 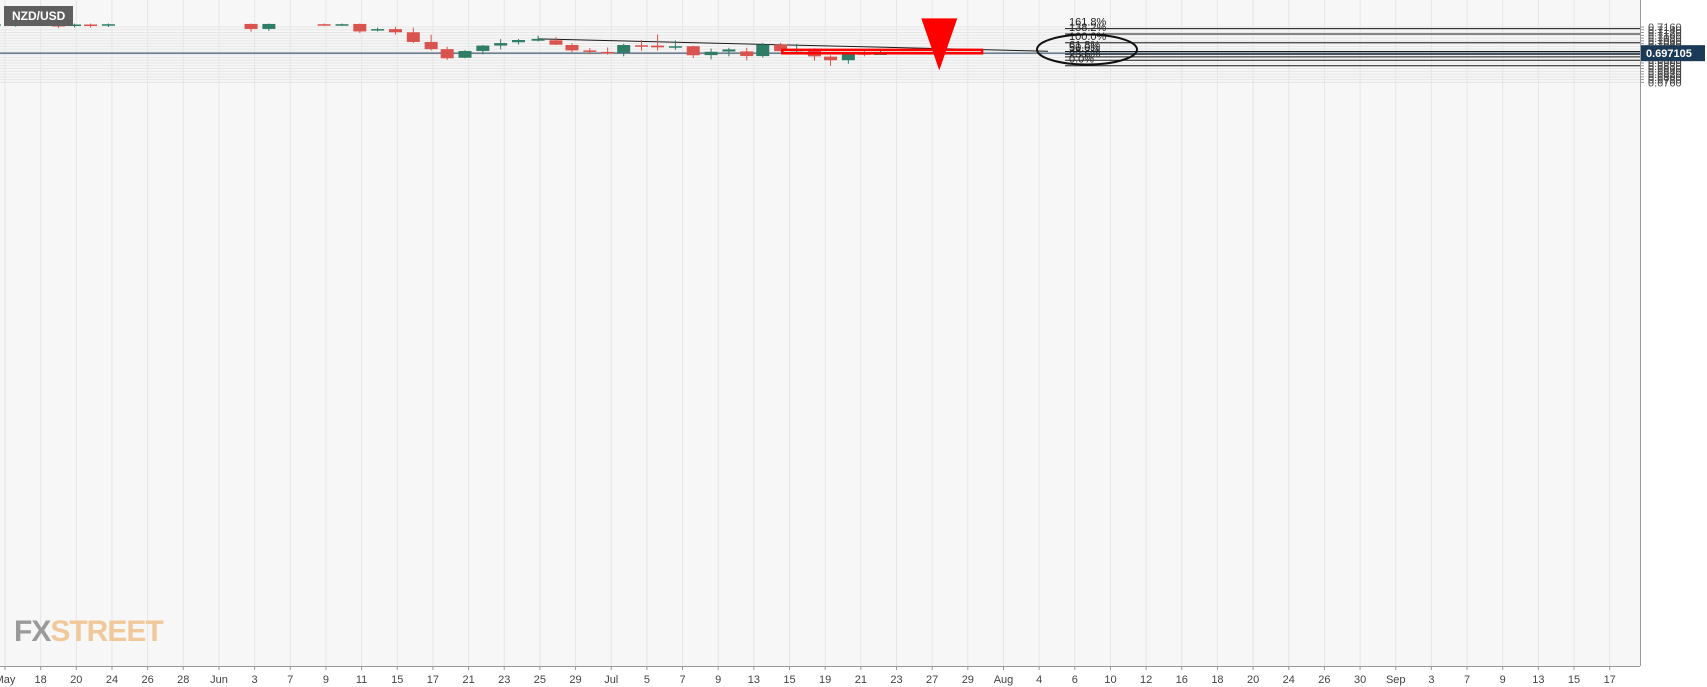 What do you see at coordinates (1039, 680) in the screenshot?
I see `x-tick-label: 4` at bounding box center [1039, 680].